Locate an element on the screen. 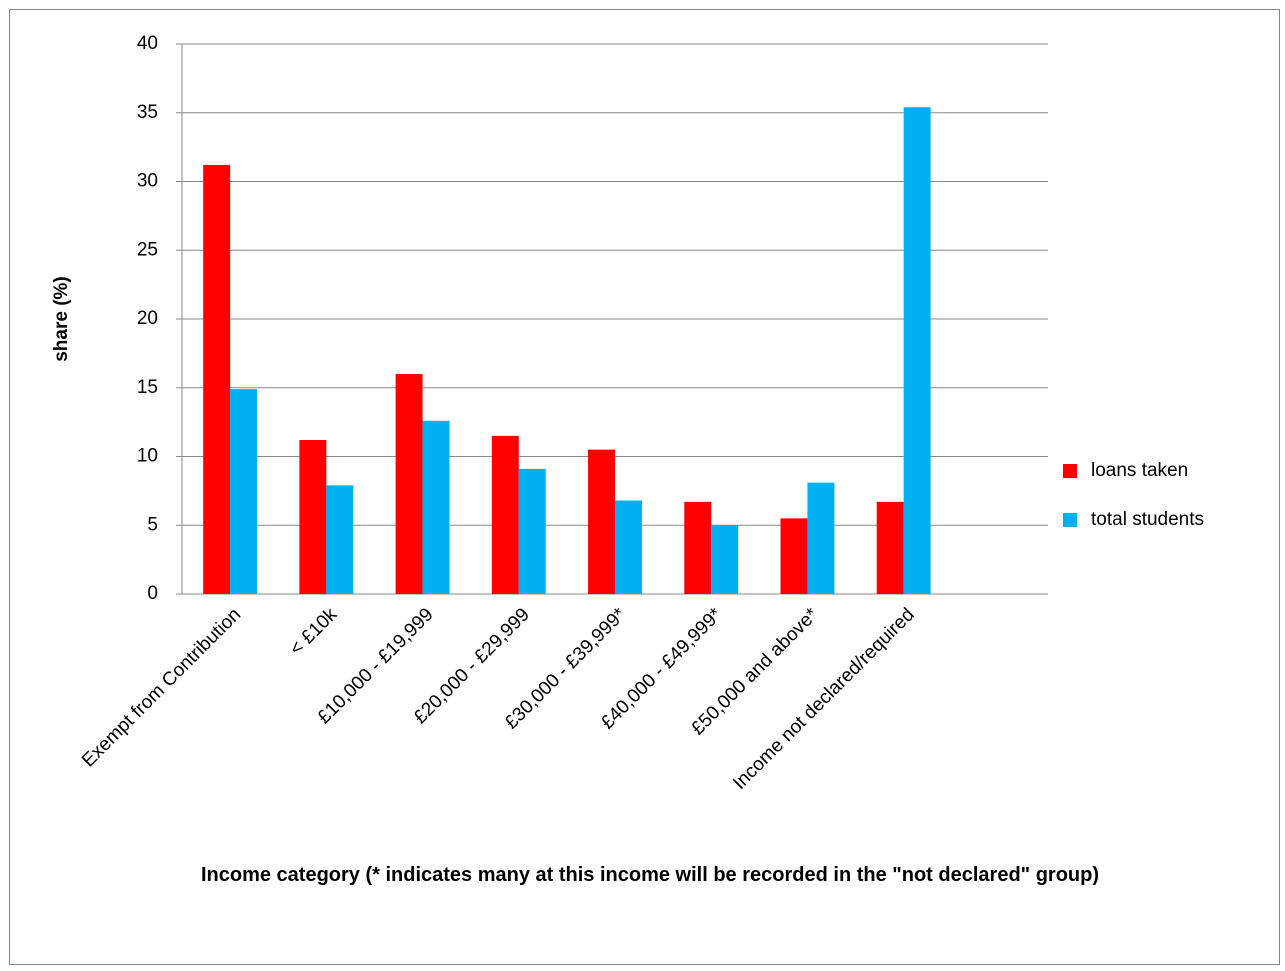 This screenshot has height=971, width=1285. y-tick-label: 30 is located at coordinates (147, 181).